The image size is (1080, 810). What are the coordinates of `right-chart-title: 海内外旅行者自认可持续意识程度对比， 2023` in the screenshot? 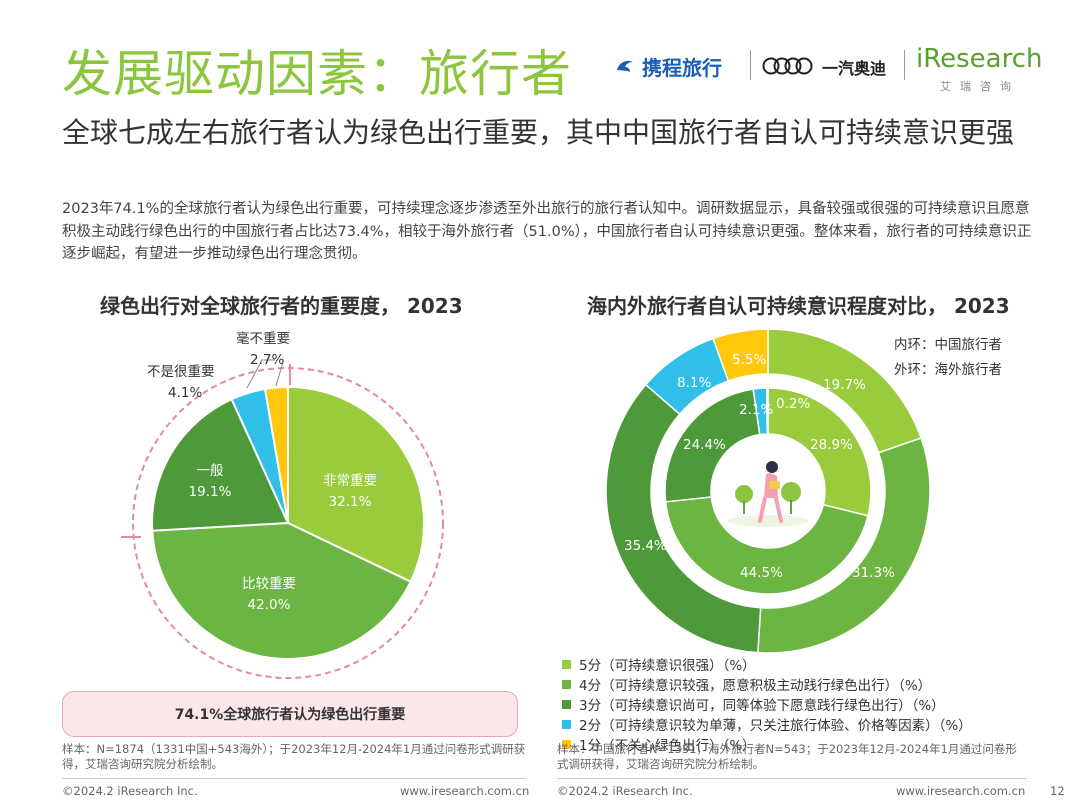 It's located at (798, 306).